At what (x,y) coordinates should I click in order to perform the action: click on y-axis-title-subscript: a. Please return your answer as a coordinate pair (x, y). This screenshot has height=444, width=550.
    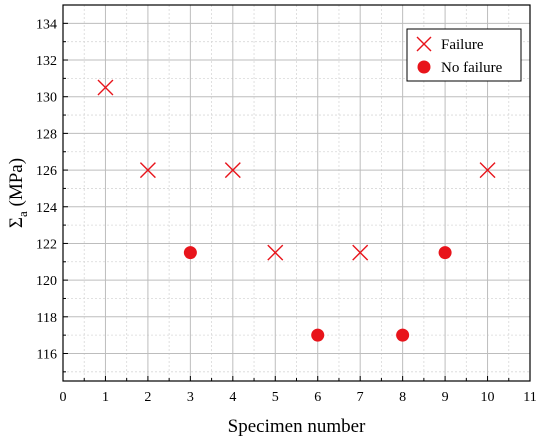
    Looking at the image, I should click on (22, 214).